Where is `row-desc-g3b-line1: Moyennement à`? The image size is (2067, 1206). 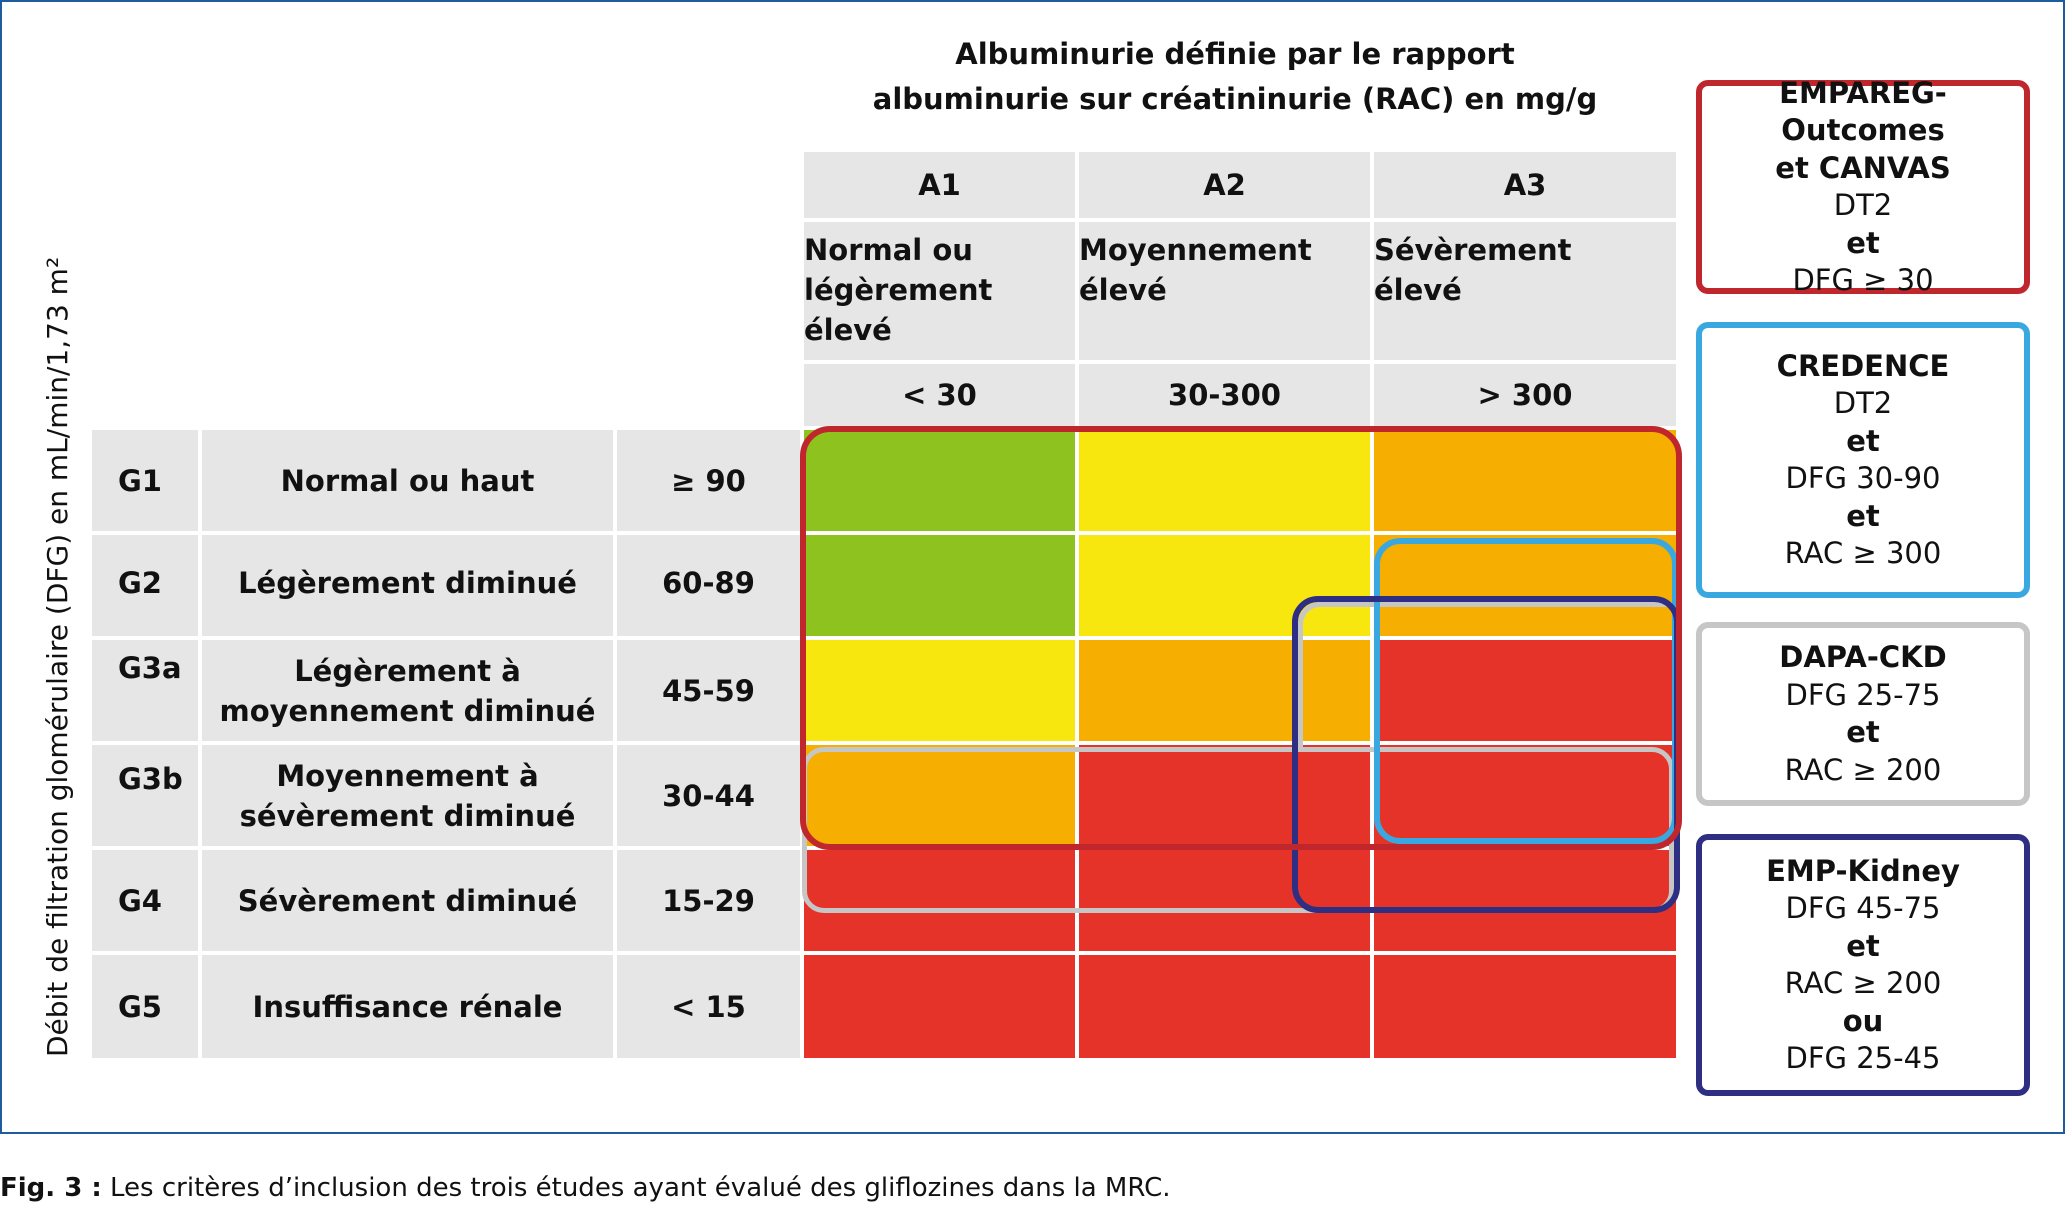 row-desc-g3b-line1: Moyennement à is located at coordinates (407, 775).